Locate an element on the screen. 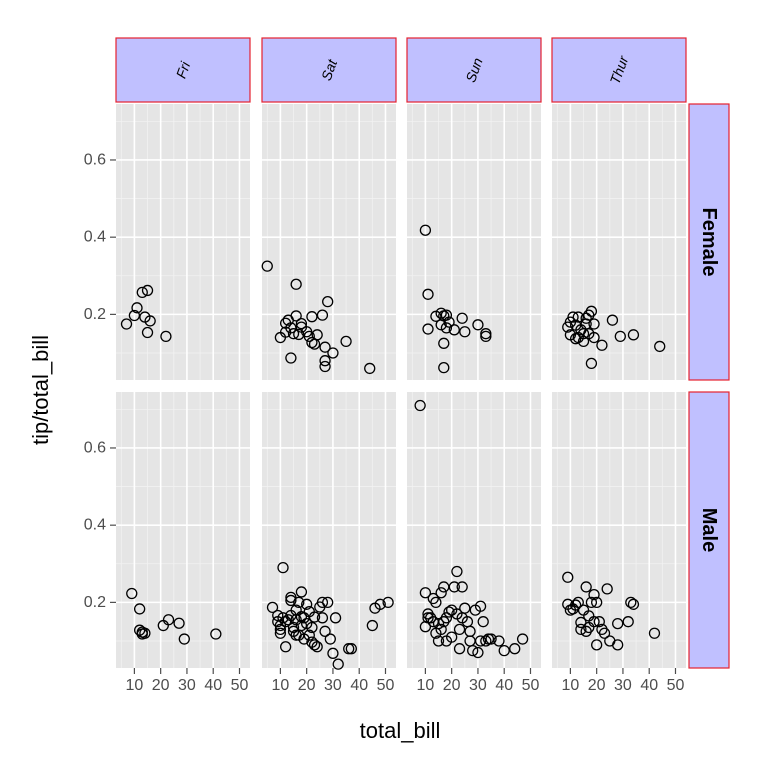  col-strip-fri is located at coordinates (183, 70).